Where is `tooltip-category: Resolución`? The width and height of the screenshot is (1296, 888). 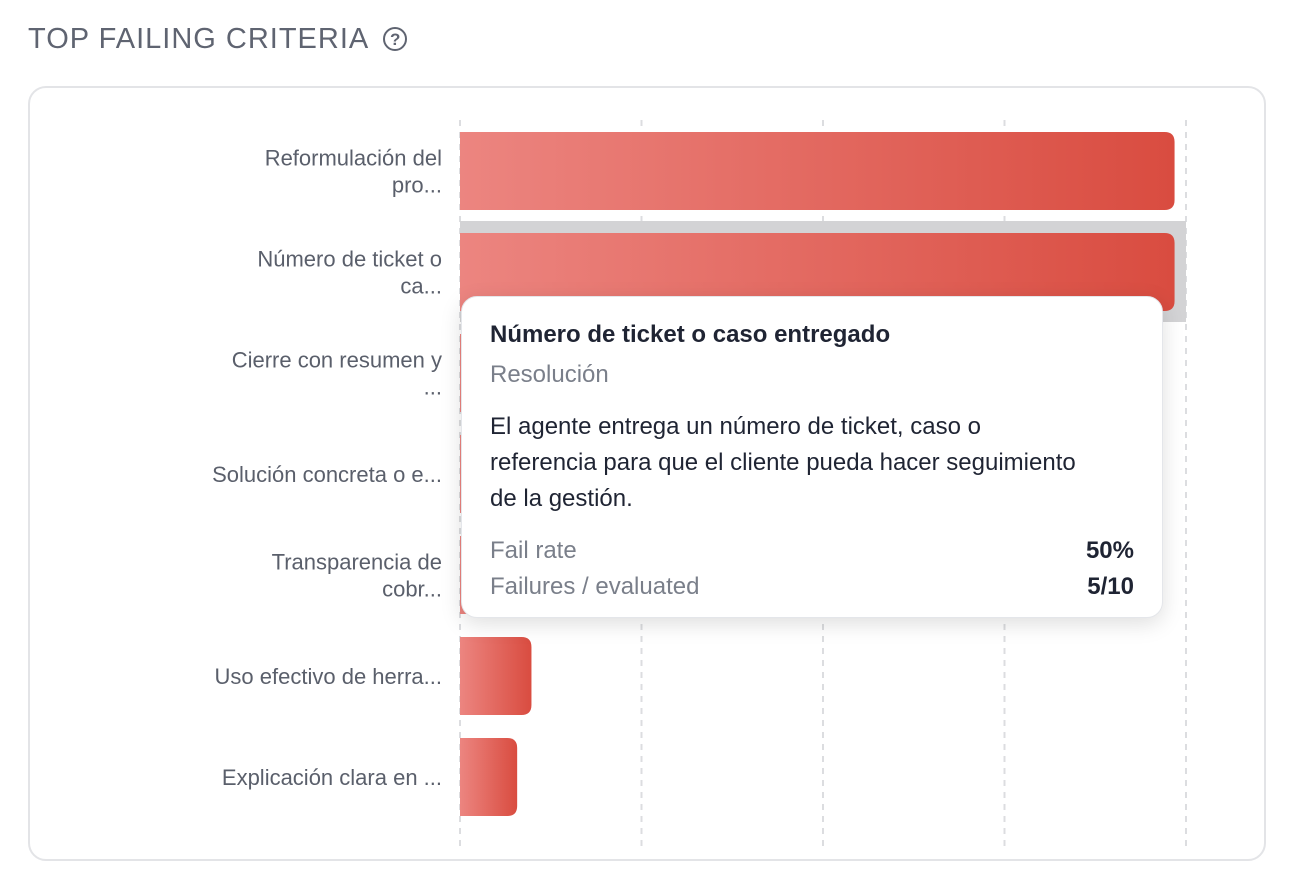 tooltip-category: Resolución is located at coordinates (549, 374).